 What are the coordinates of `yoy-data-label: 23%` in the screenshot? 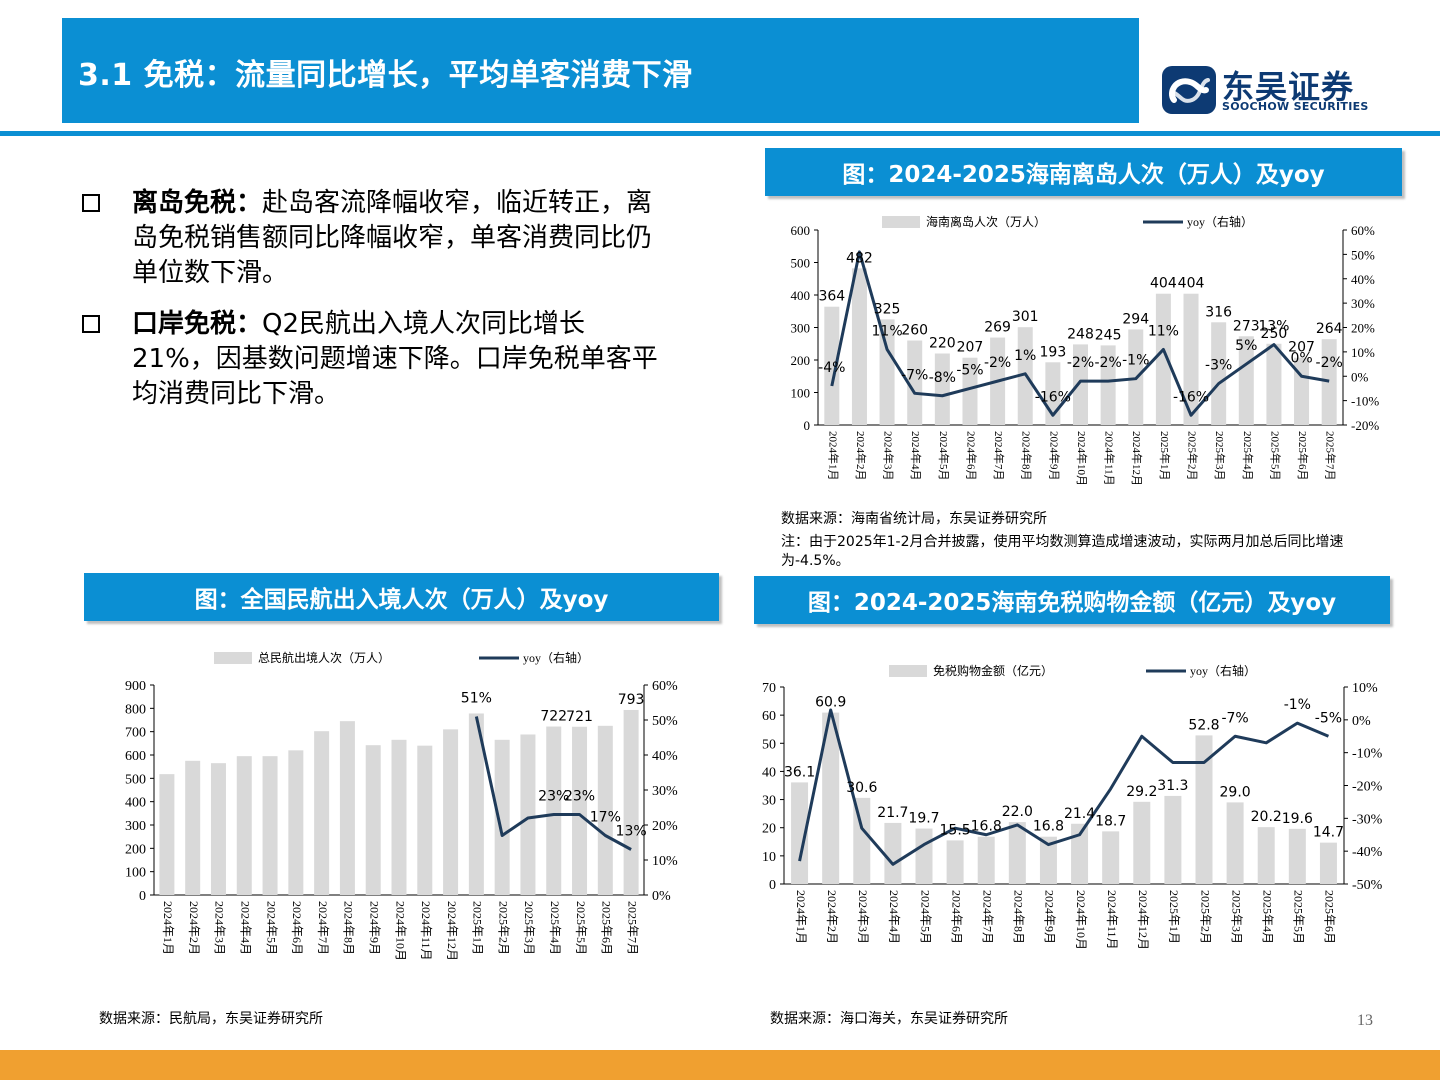 It's located at (553, 797).